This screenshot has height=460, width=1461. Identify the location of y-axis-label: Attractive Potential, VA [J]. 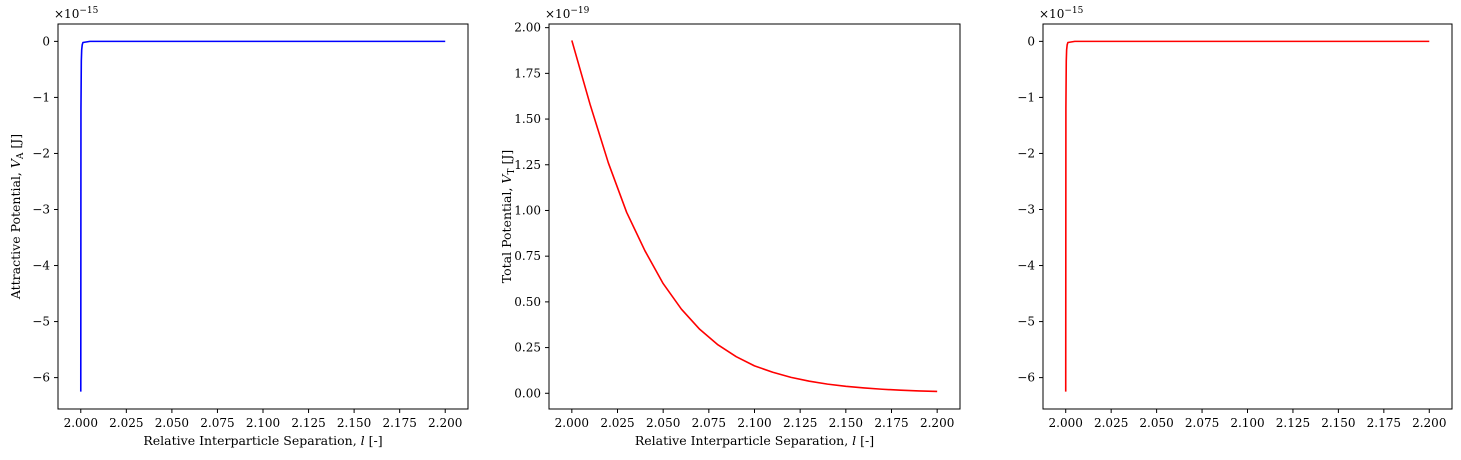
(17, 217).